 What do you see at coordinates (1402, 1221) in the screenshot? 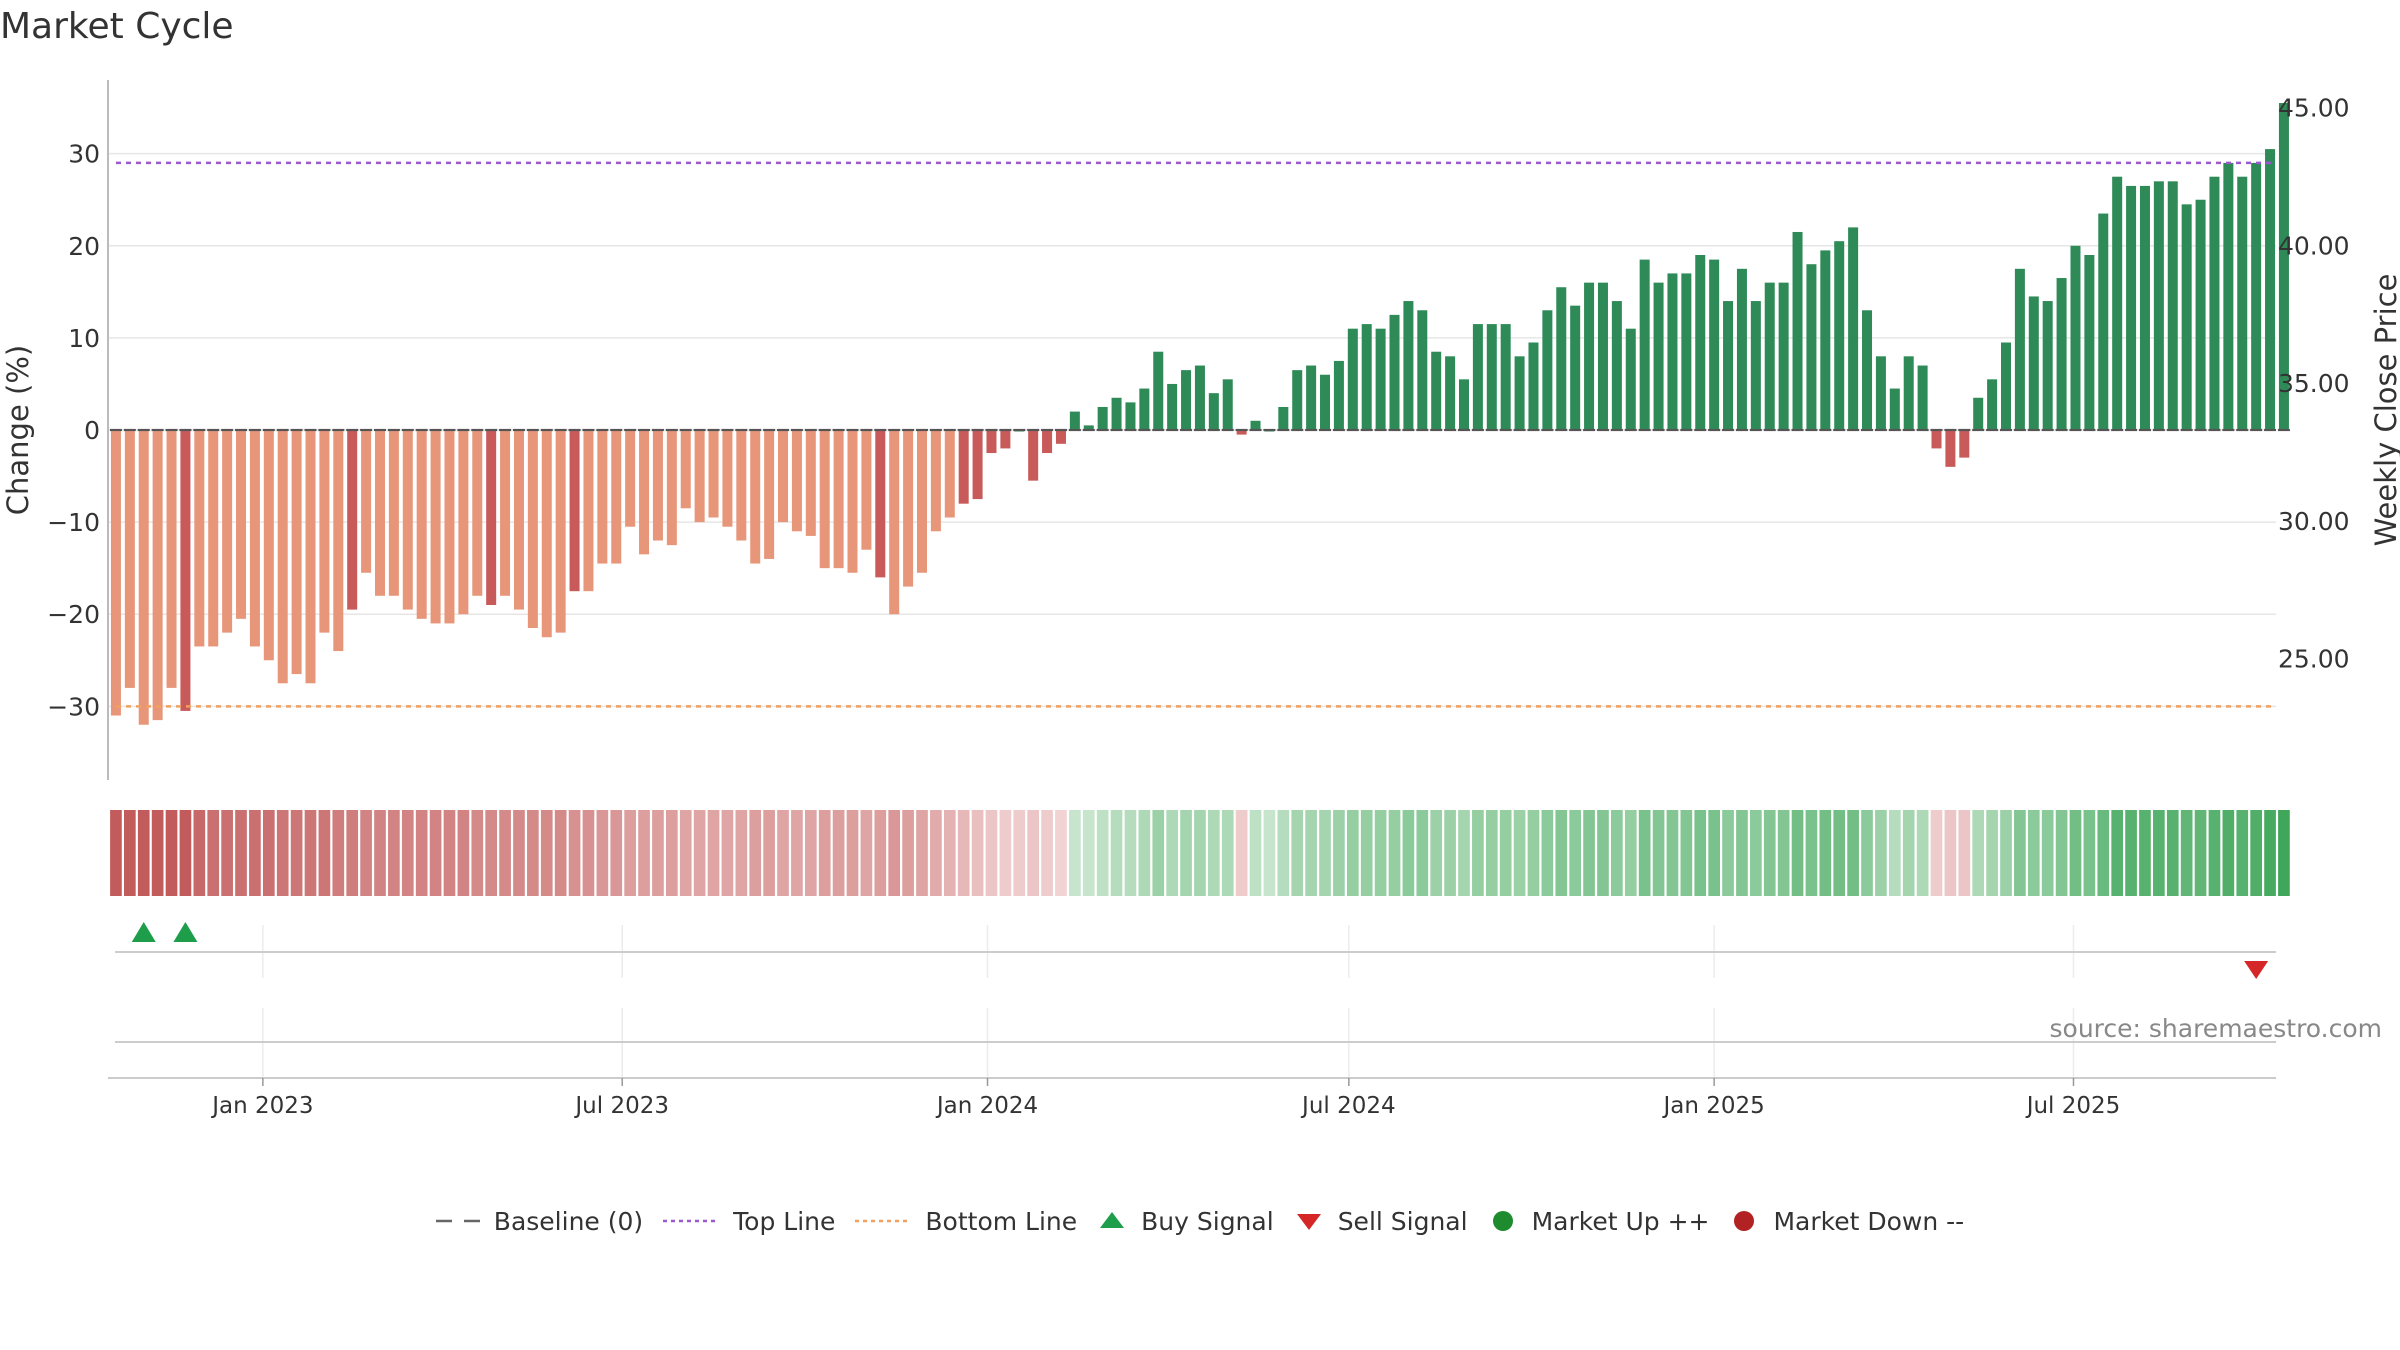
I see `legend-label: Sell Signal` at bounding box center [1402, 1221].